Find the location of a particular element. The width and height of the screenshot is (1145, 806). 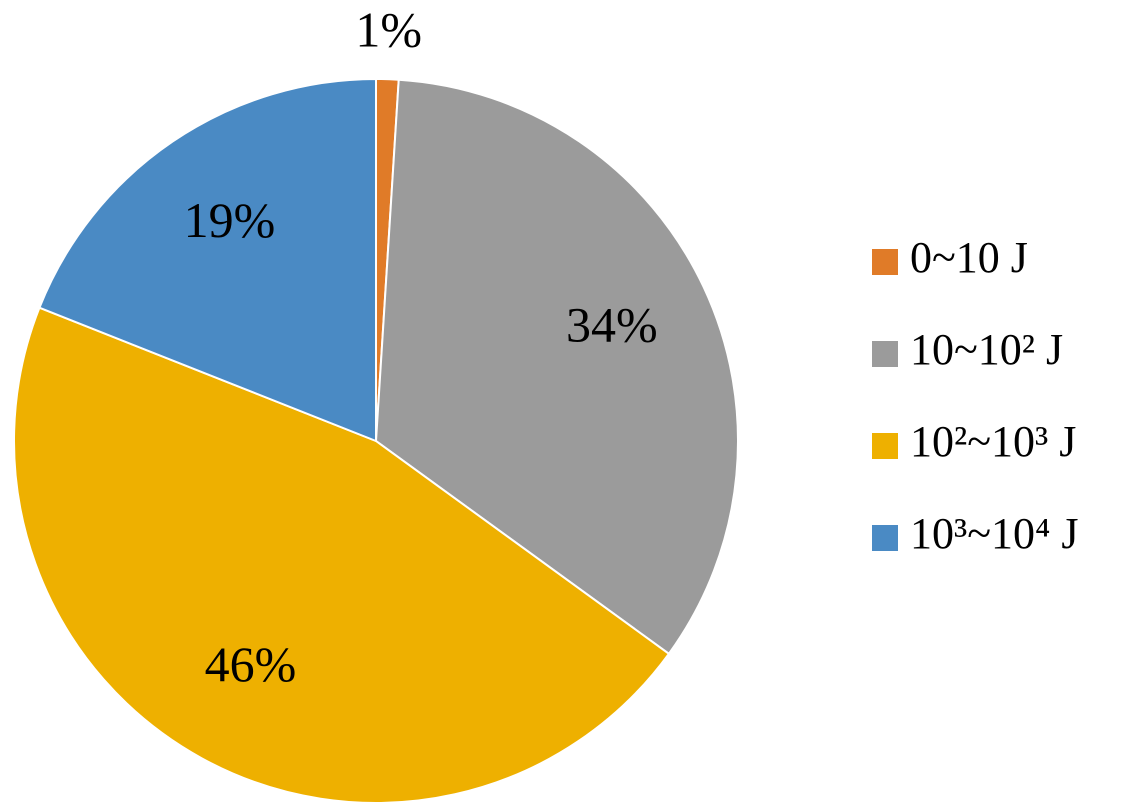

legend-label: 10³~10⁴ J is located at coordinates (994, 533).